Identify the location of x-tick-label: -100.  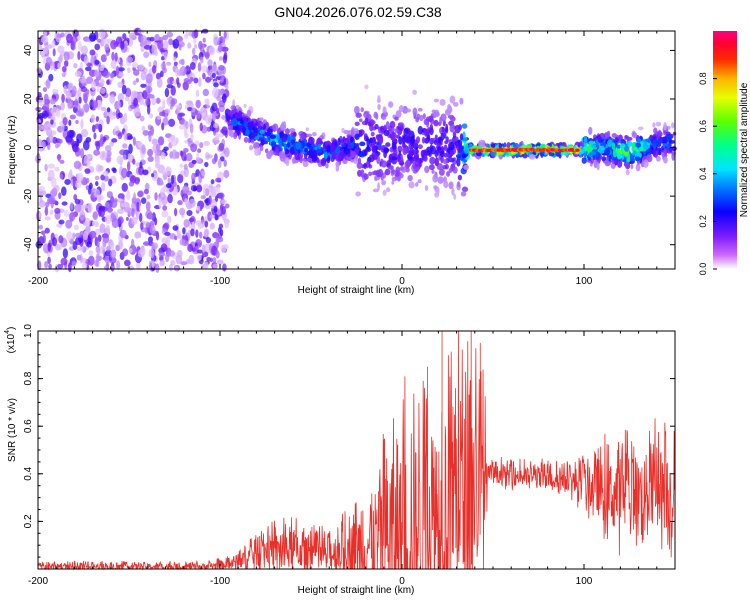
(220, 281).